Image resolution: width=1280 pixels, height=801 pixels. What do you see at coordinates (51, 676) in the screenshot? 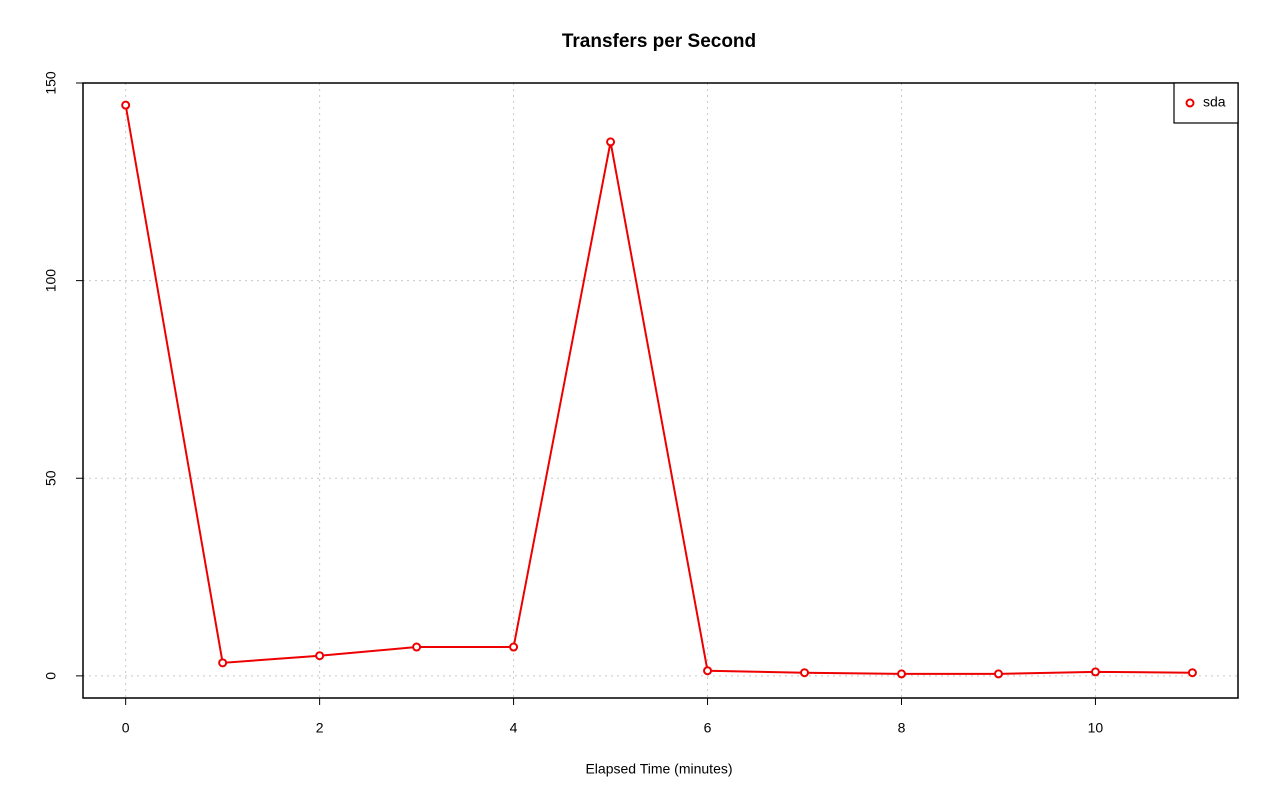
I see `y-tick-label: 0` at bounding box center [51, 676].